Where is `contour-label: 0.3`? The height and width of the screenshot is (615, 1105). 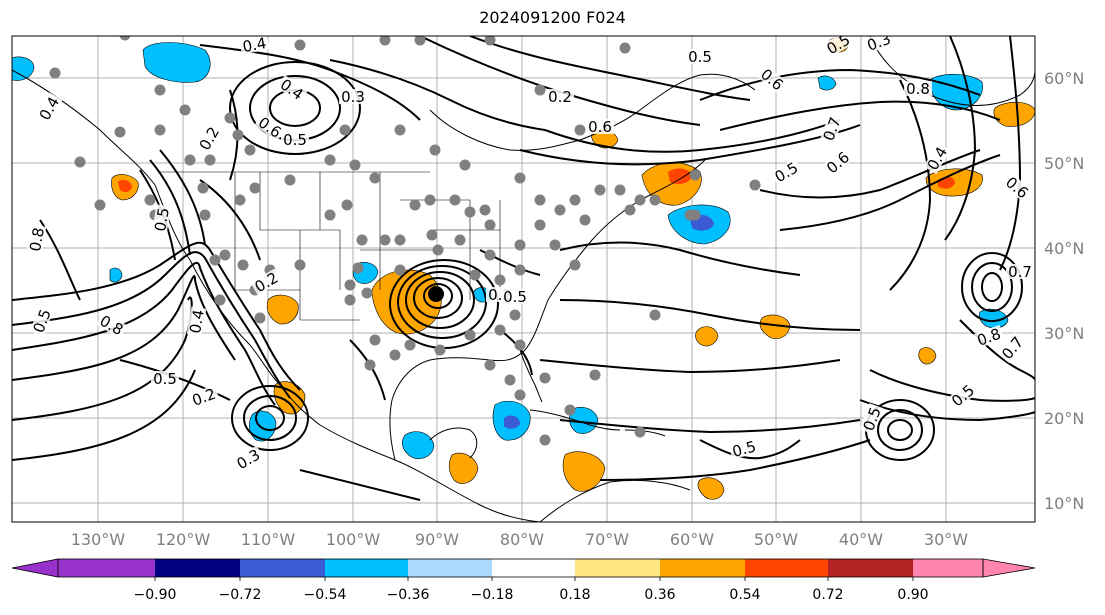 contour-label: 0.3 is located at coordinates (353, 97).